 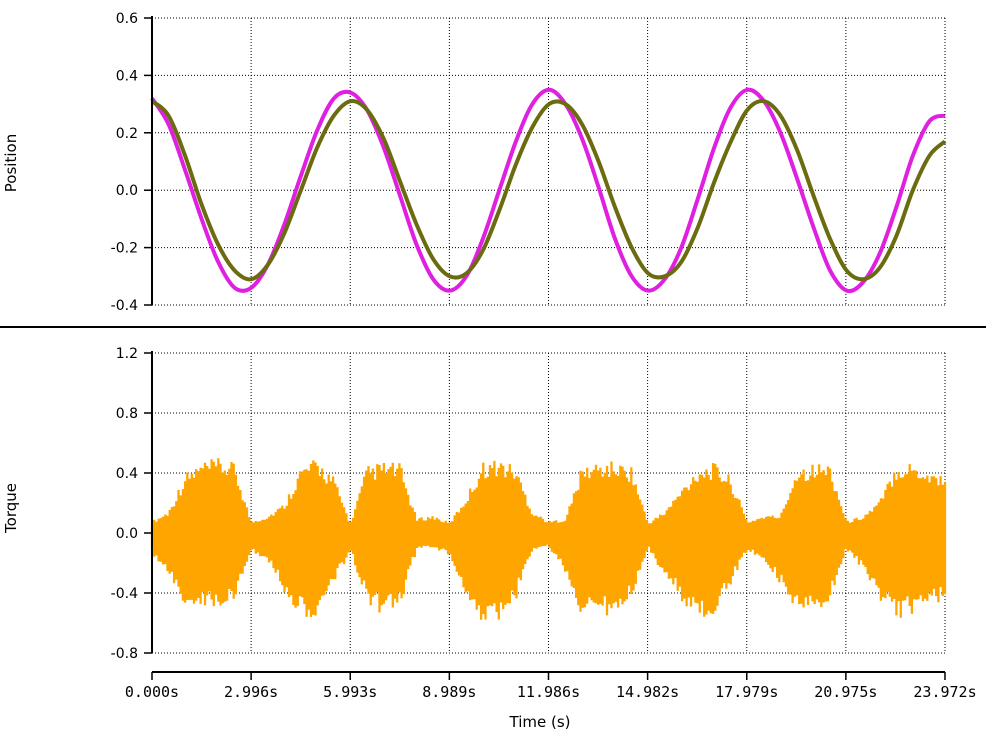 What do you see at coordinates (548, 692) in the screenshot?
I see `x-tick-label: 11.986s` at bounding box center [548, 692].